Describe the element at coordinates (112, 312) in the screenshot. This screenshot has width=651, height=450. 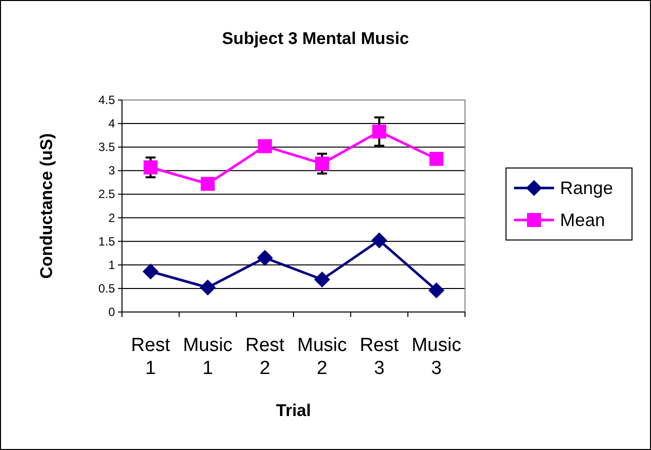
I see `y-tick-label: 0` at that location.